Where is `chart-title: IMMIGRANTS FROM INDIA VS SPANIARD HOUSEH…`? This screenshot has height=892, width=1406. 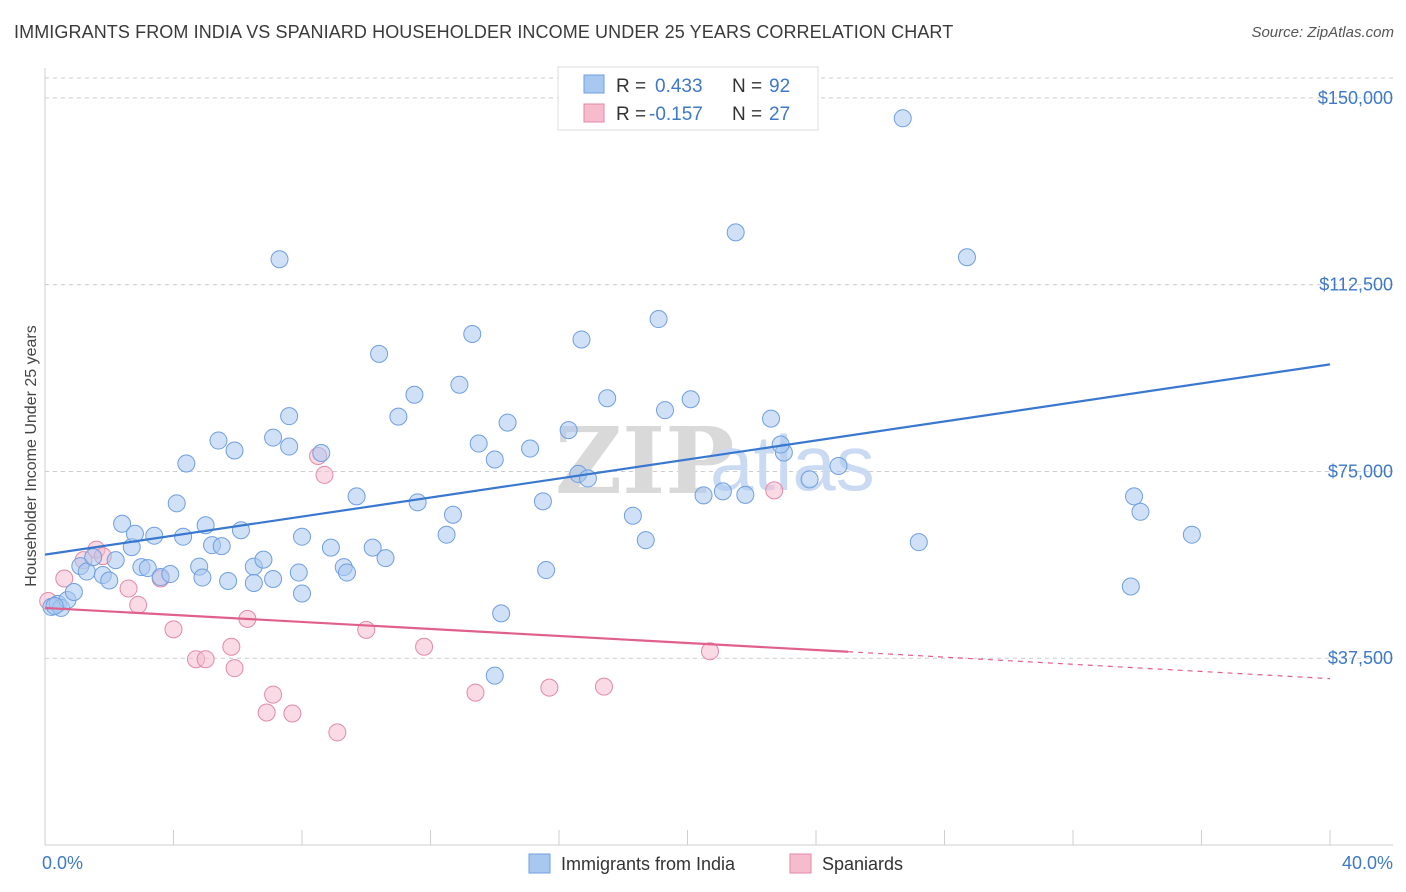
chart-title: IMMIGRANTS FROM INDIA VS SPANIARD HOUSEH… is located at coordinates (484, 32).